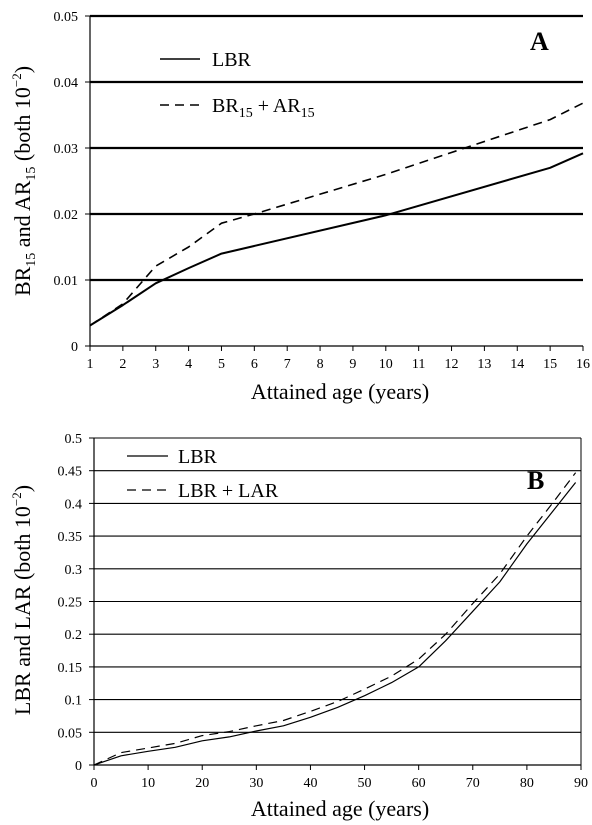 The width and height of the screenshot is (592, 825). I want to click on panel-b-y-tick-label: 0.4, so click(74, 504).